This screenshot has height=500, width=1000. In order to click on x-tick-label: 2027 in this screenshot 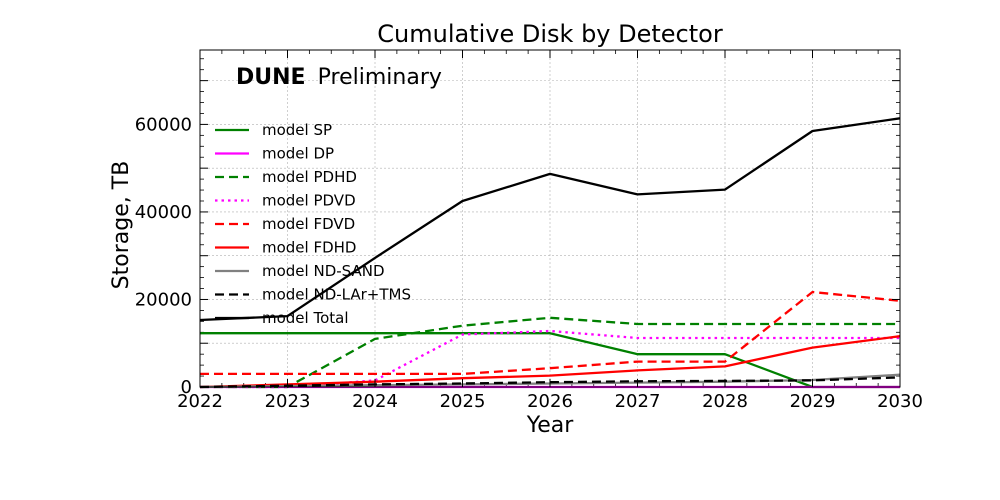, I will do `click(638, 401)`.